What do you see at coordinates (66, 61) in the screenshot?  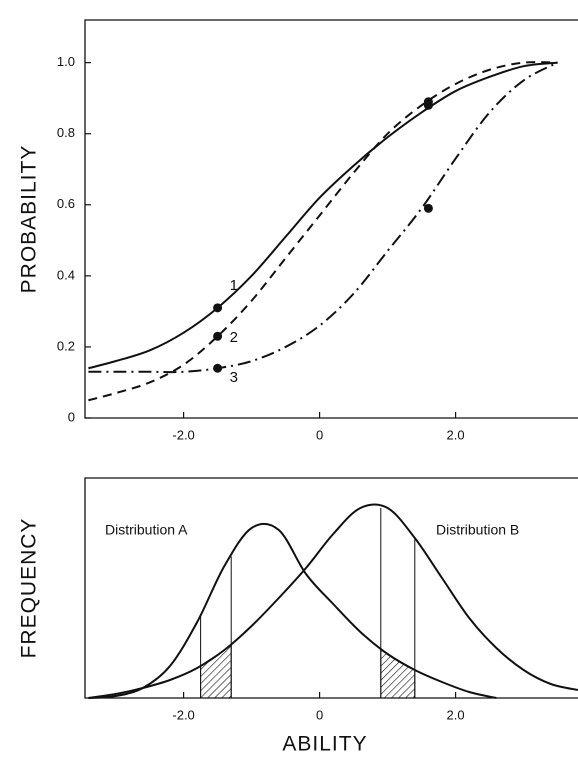 I see `y-tick-label: 1.0` at bounding box center [66, 61].